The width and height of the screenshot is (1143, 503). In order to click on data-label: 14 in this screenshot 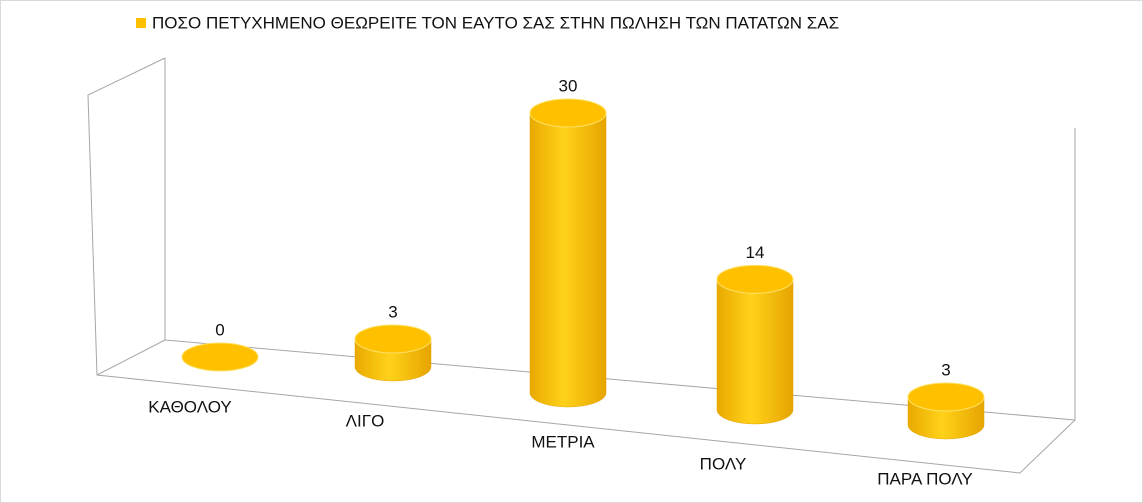, I will do `click(755, 252)`.